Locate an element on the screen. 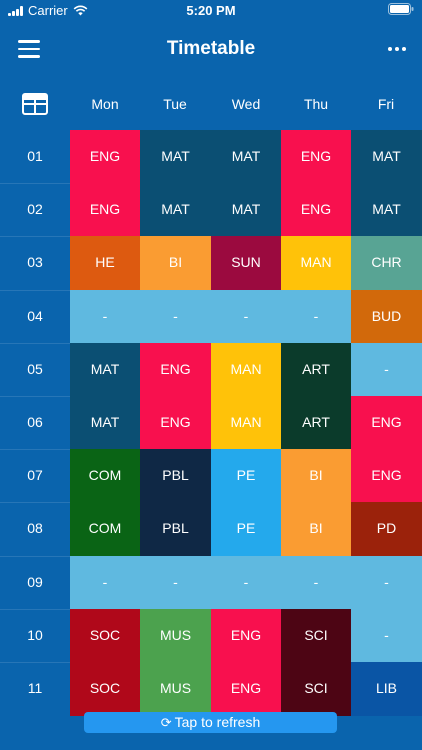 This screenshot has width=422, height=750. day-header-thu: Thu is located at coordinates (316, 104).